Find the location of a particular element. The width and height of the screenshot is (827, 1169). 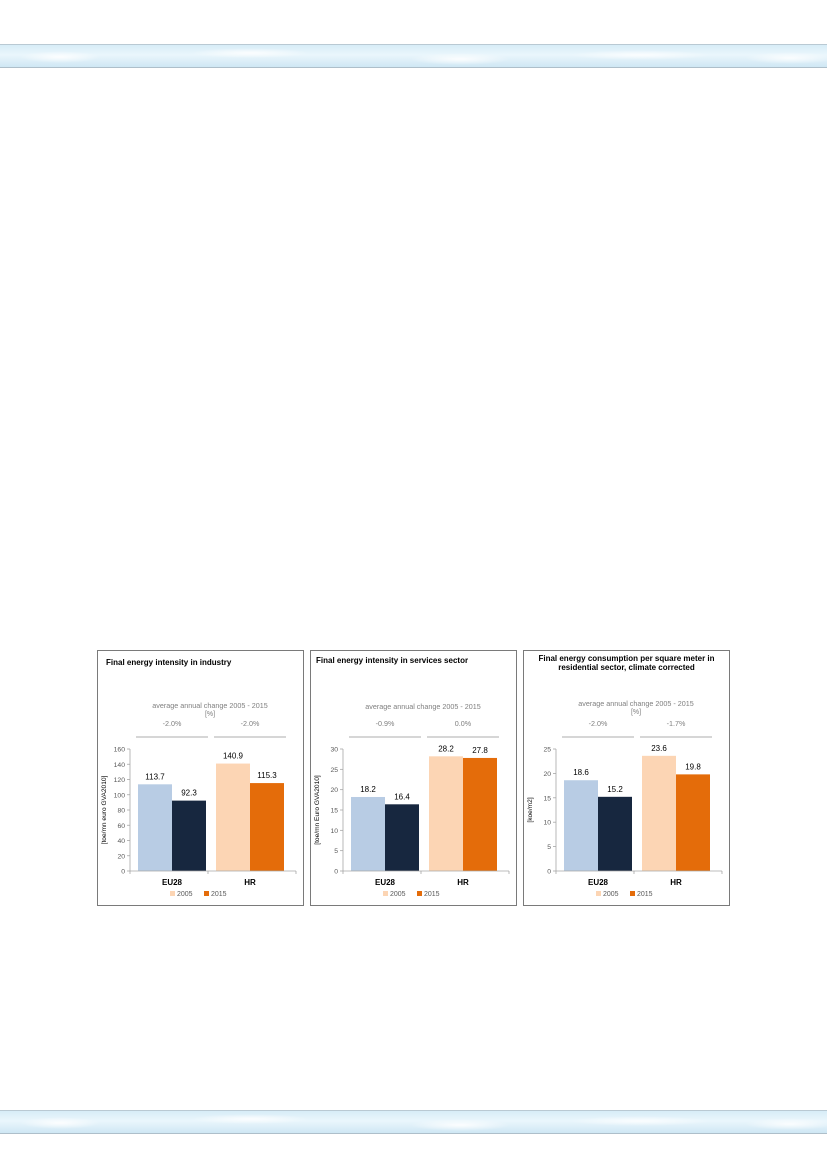

y-axis-label: [toe/mn Euro GVA2010] is located at coordinates (317, 810).